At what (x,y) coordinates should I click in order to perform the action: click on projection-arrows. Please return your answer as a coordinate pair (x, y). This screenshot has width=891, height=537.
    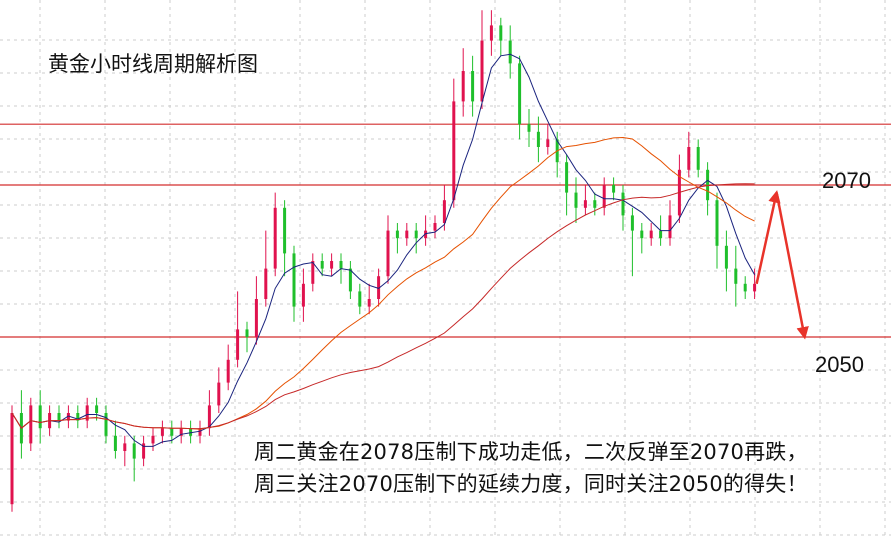
    Looking at the image, I should click on (782, 265).